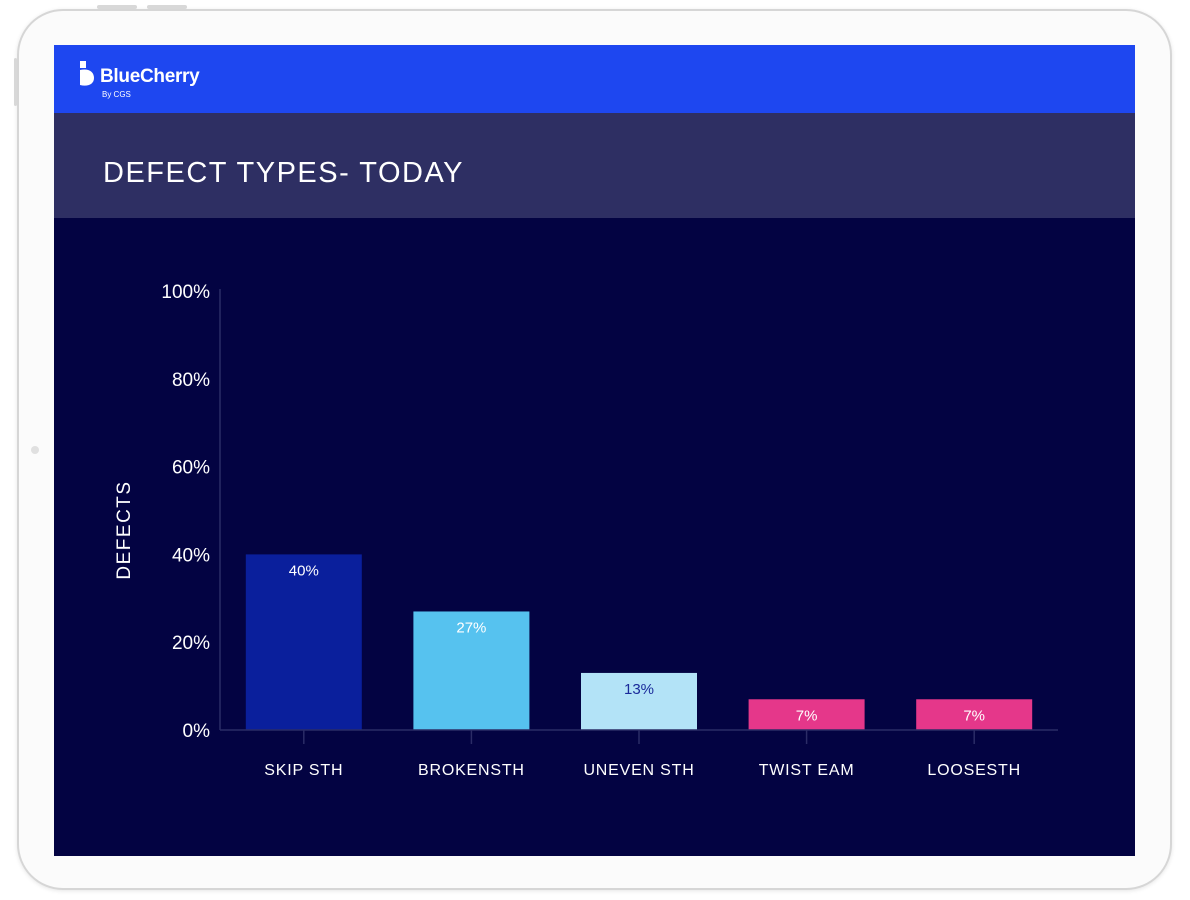 The height and width of the screenshot is (900, 1190). Describe the element at coordinates (594, 79) in the screenshot. I see `app-header: BlueCherry By CGS` at that location.